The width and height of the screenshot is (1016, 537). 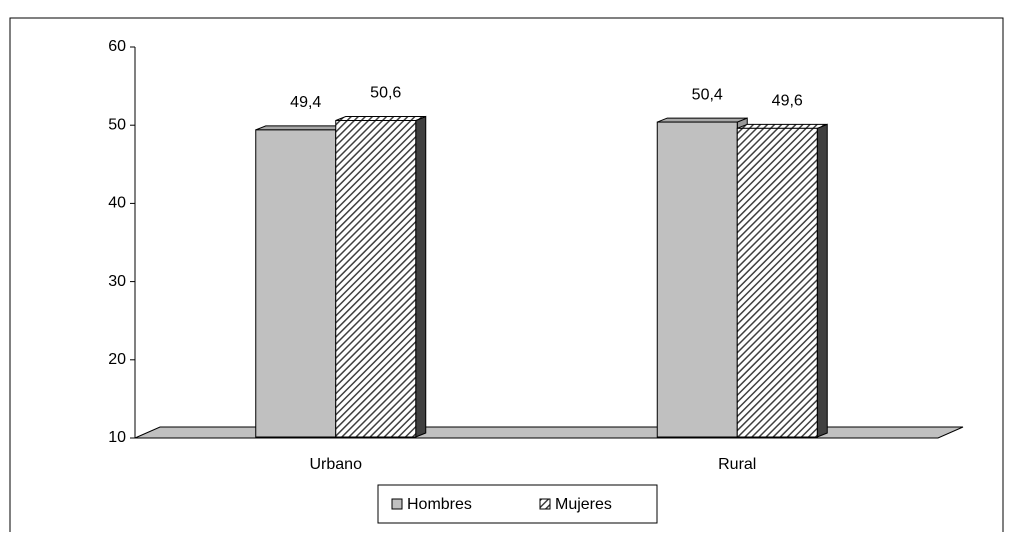 I want to click on value-label: 49,6, so click(x=787, y=101).